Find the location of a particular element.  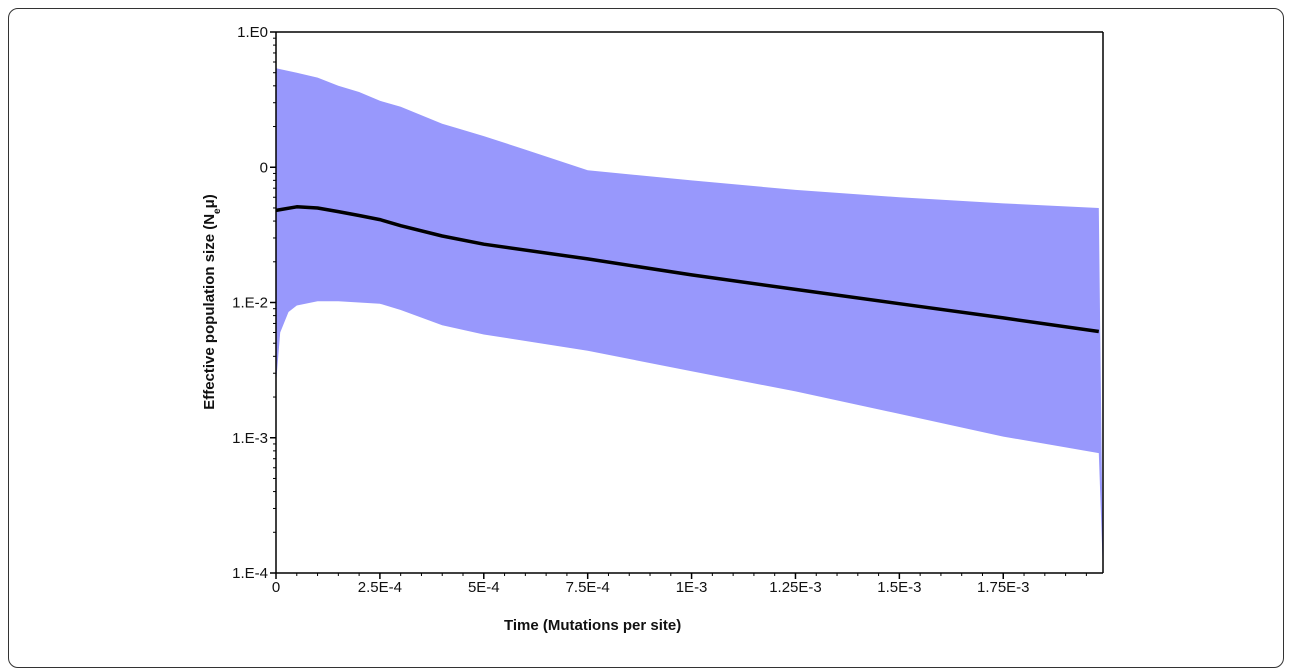

x-tick-label: 7.5E-4 is located at coordinates (588, 587).